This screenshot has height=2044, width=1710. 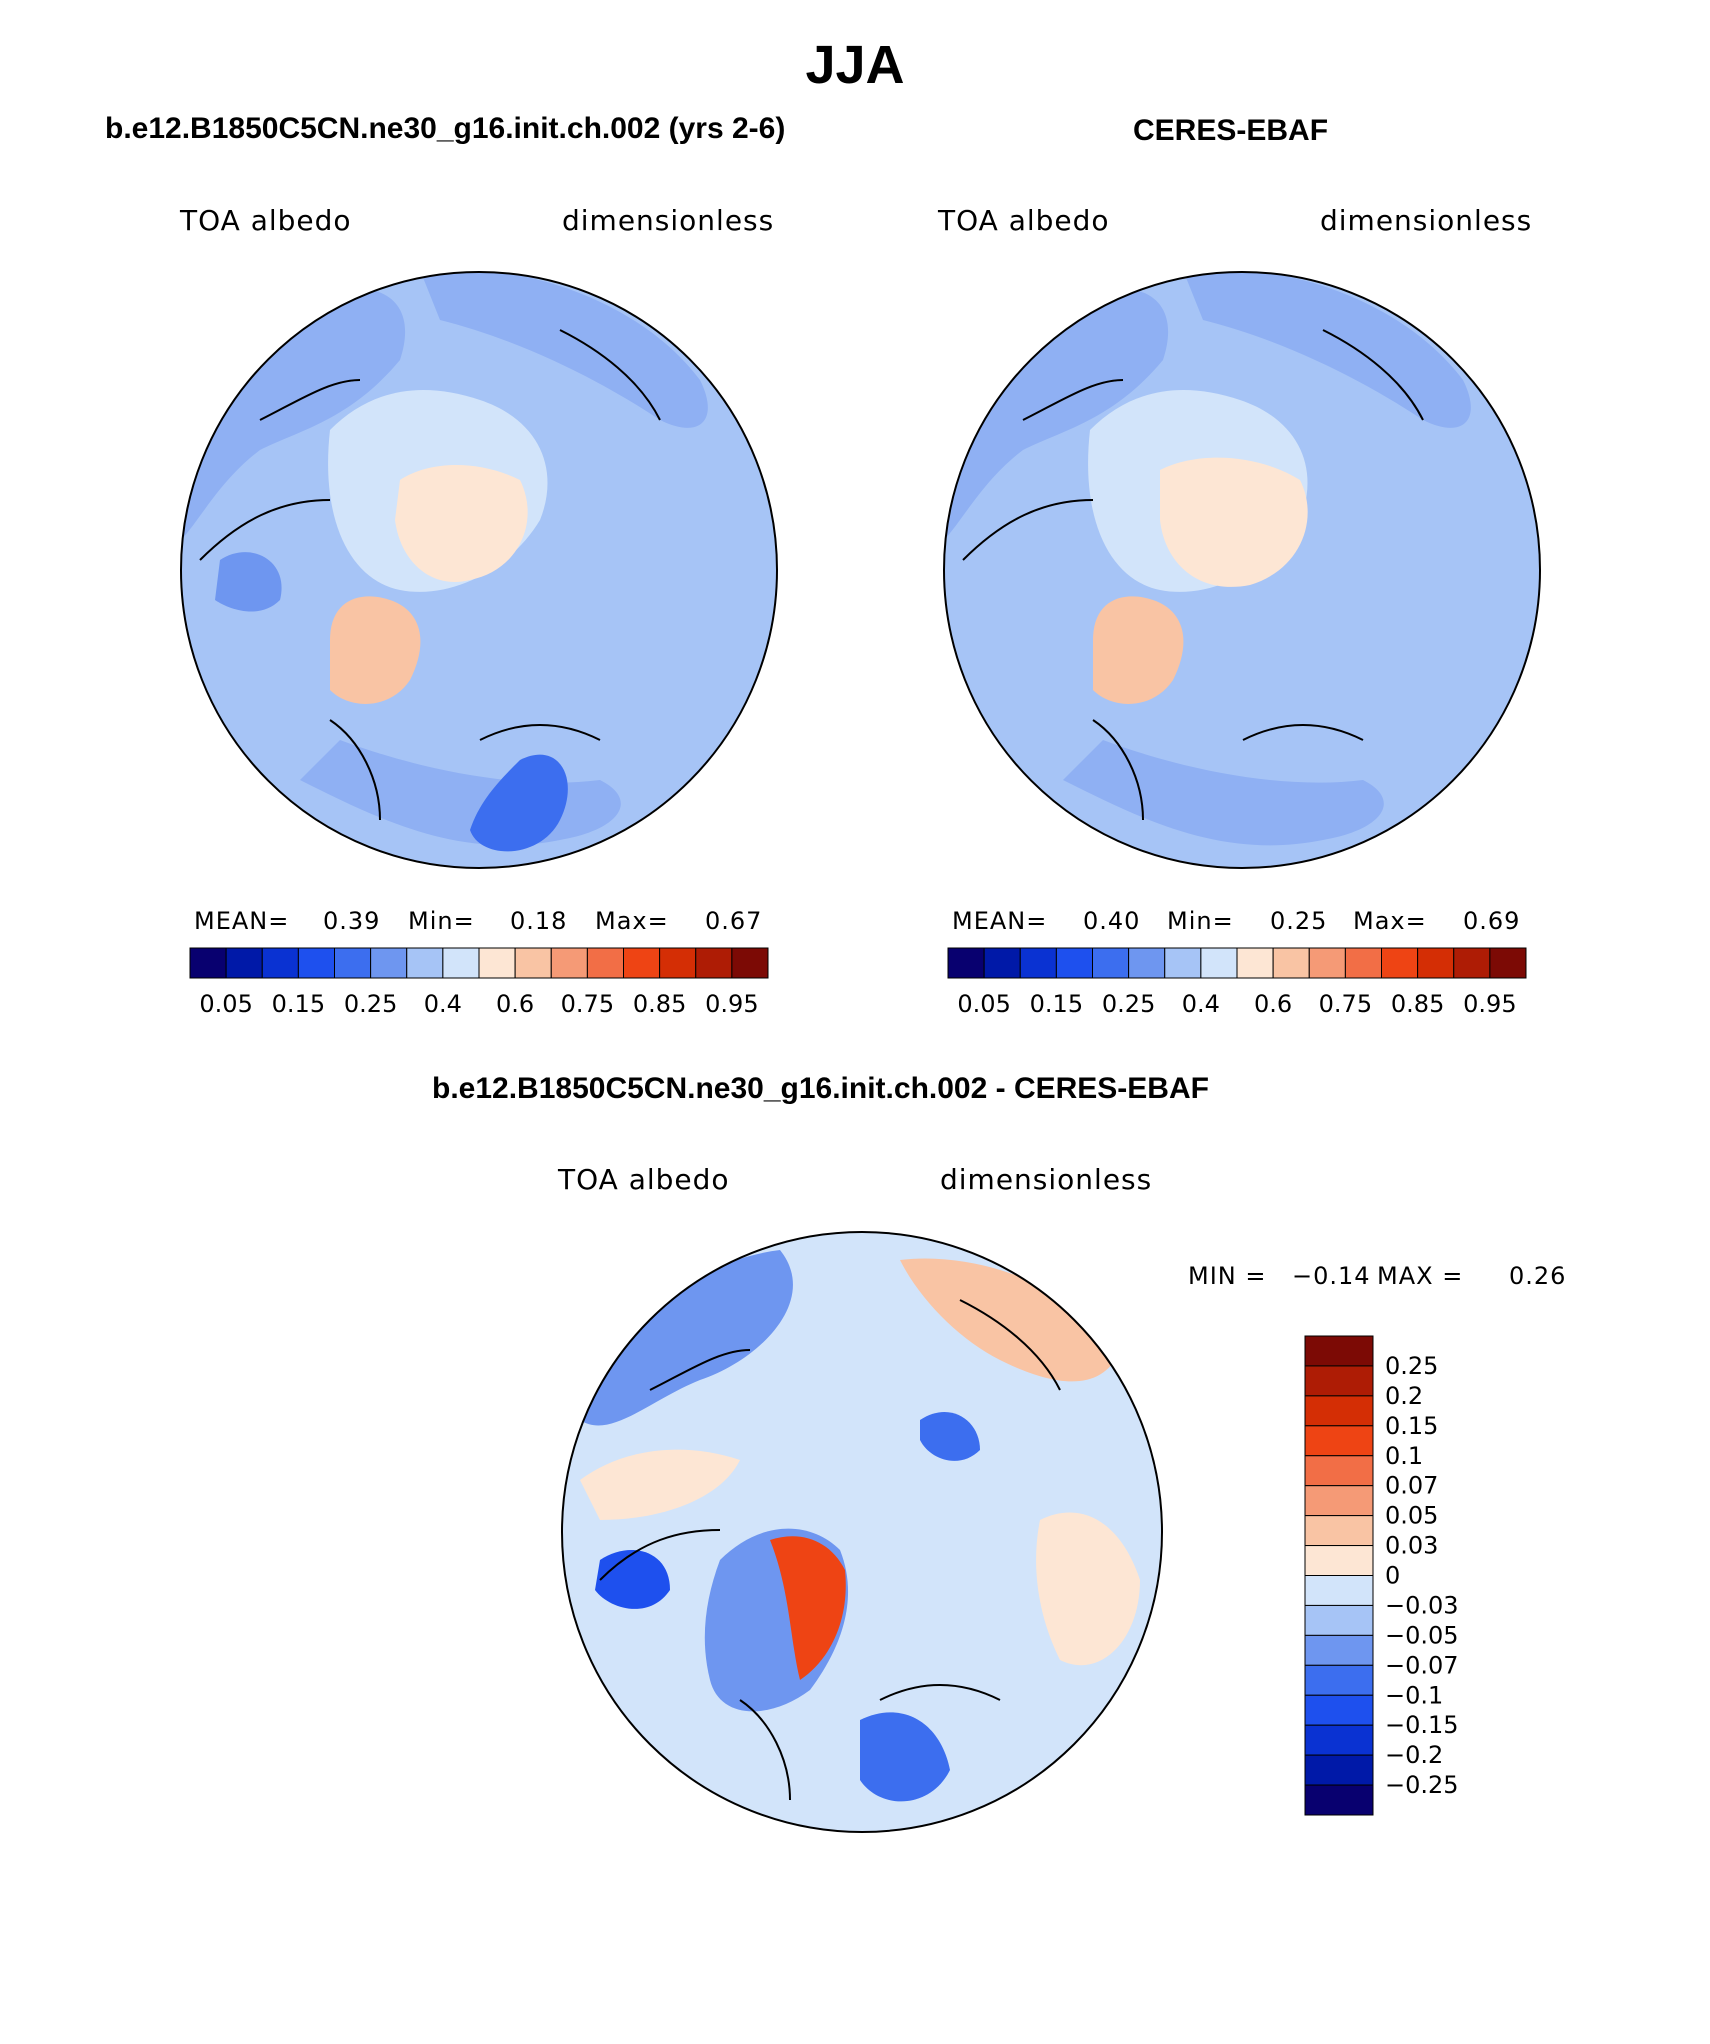 I want to click on diff-map-border, so click(x=862, y=1532).